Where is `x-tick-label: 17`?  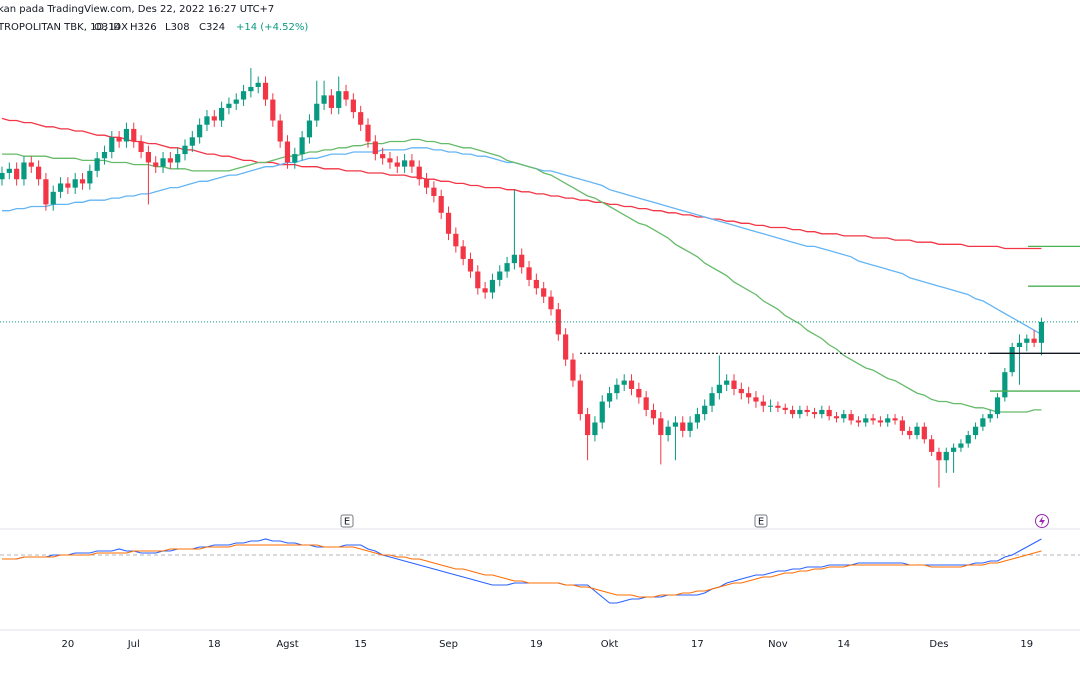
x-tick-label: 17 is located at coordinates (697, 644).